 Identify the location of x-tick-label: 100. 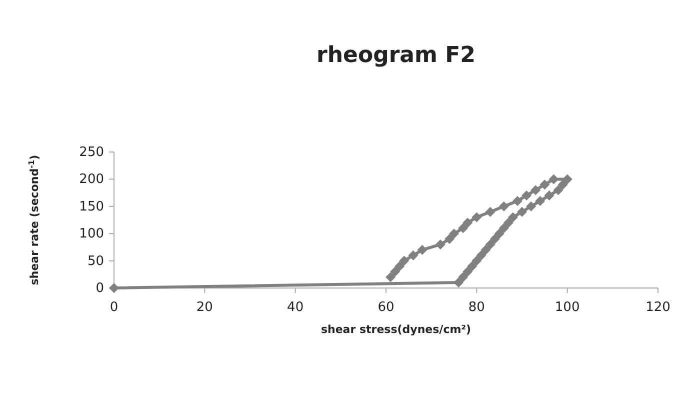
(567, 307).